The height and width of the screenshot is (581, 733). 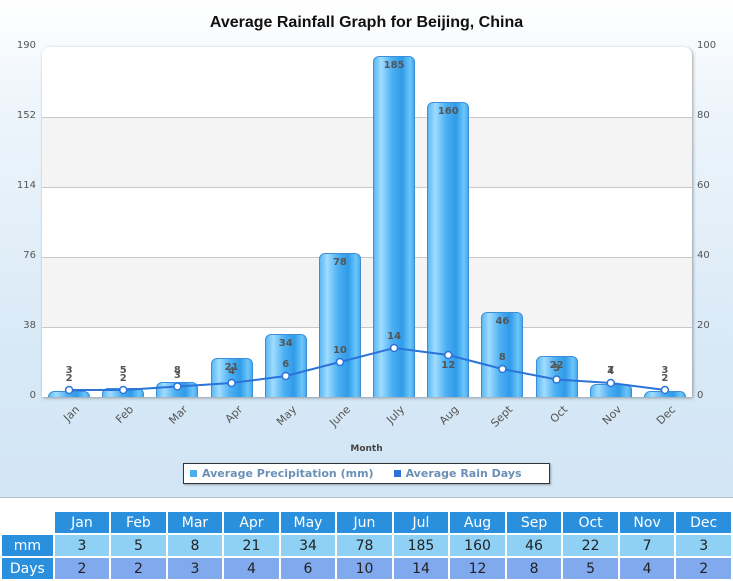 What do you see at coordinates (251, 545) in the screenshot?
I see `table-cell: 21` at bounding box center [251, 545].